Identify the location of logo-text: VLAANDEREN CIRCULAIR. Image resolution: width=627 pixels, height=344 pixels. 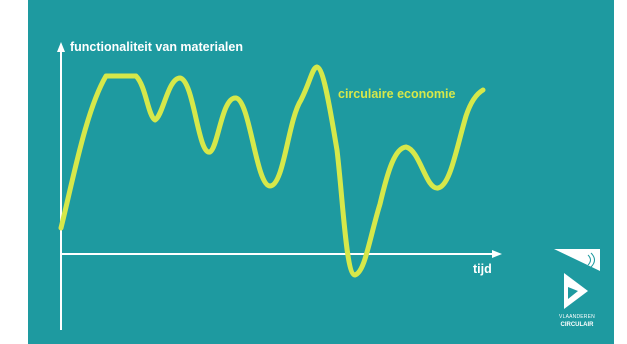
(577, 321).